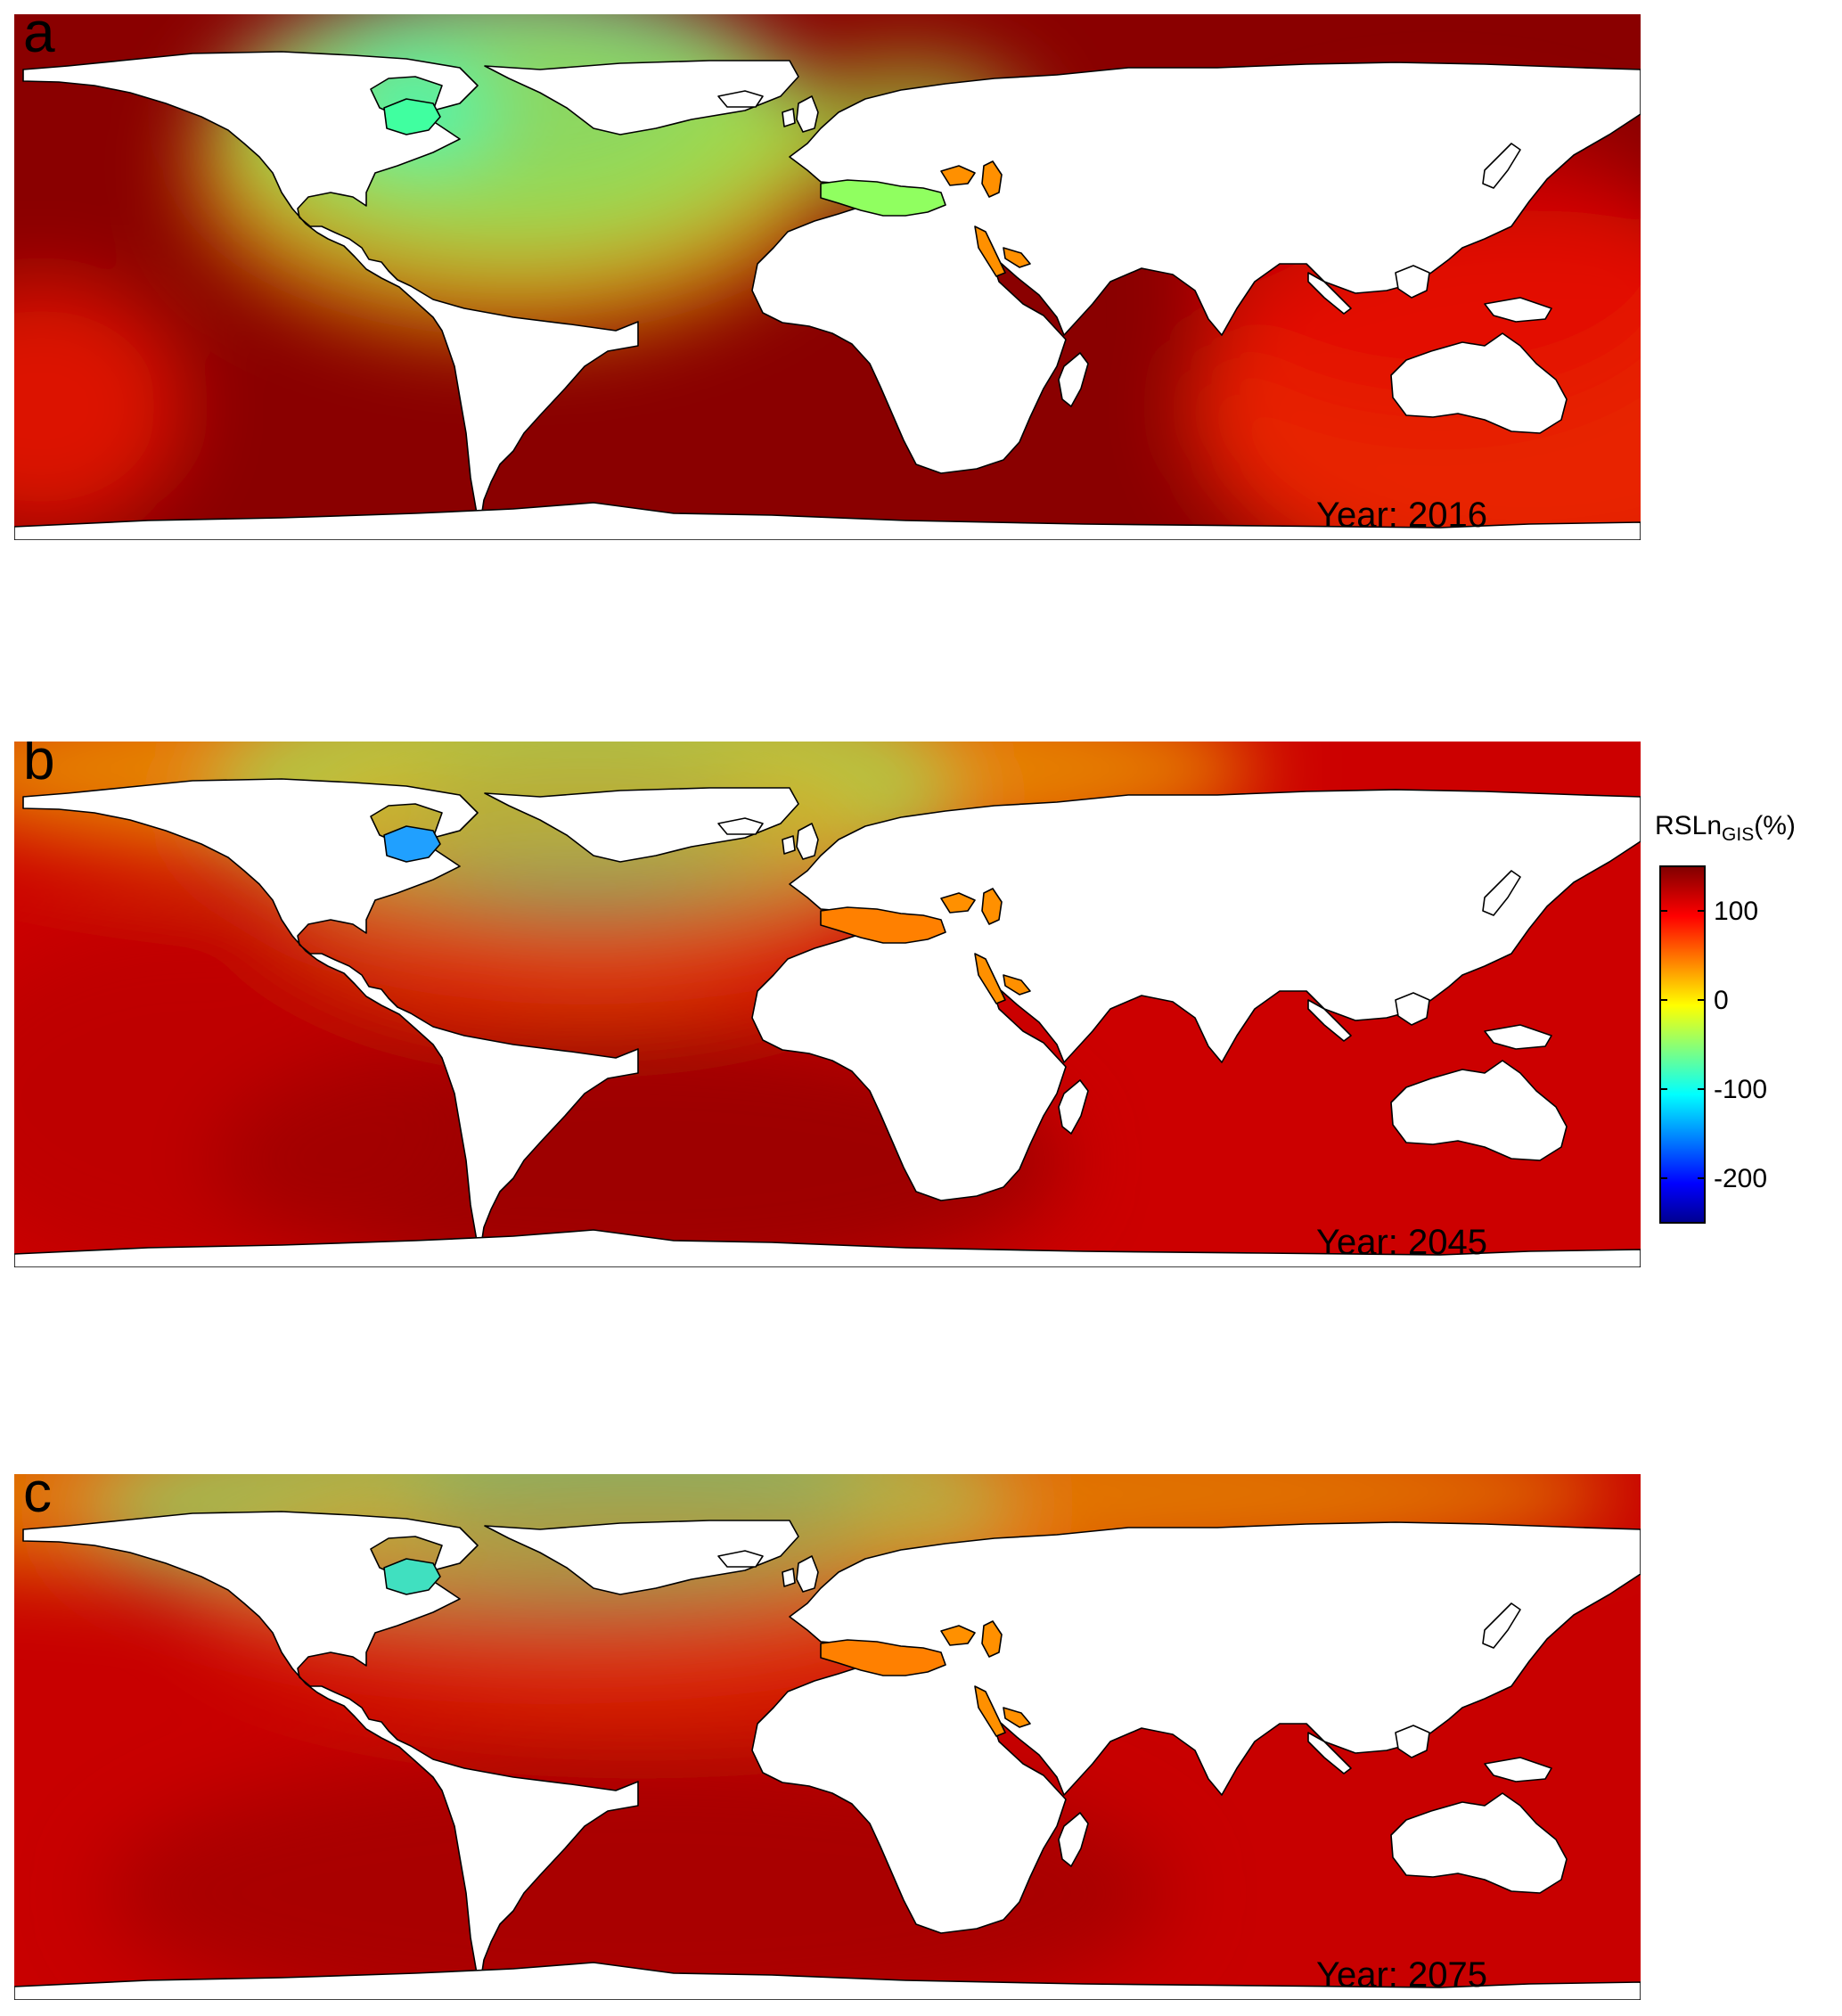 The width and height of the screenshot is (1842, 2016). I want to click on colorbar: RSLnGIS(%) 100 0 -100 -200, so click(1742, 1034).